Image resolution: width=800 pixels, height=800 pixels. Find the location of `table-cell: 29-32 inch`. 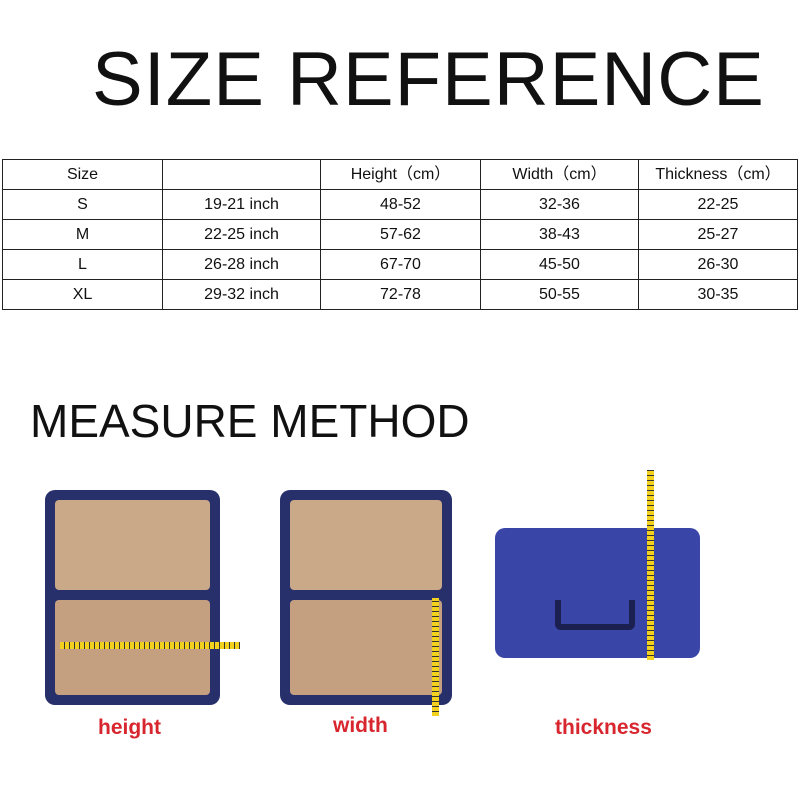

table-cell: 29-32 inch is located at coordinates (241, 294).